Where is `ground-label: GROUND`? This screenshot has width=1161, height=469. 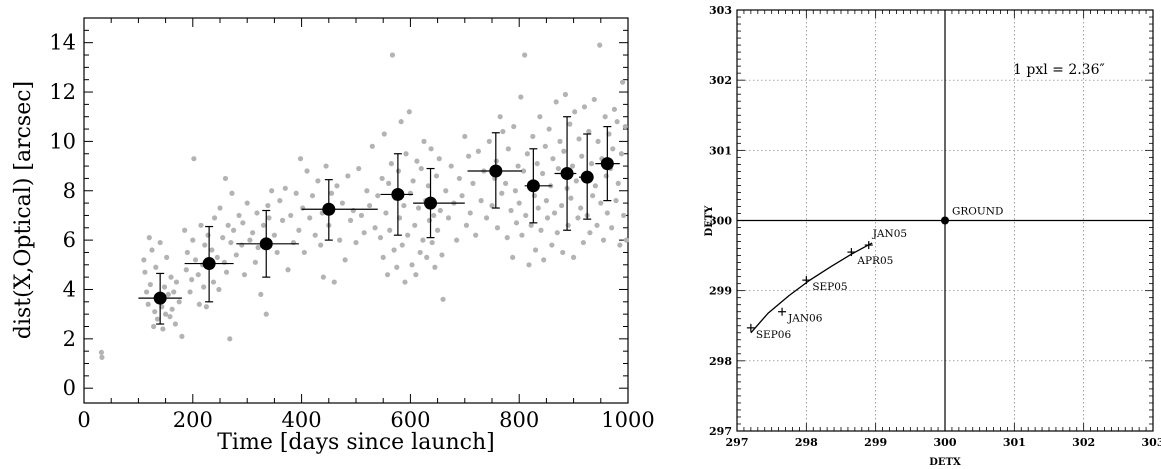 ground-label: GROUND is located at coordinates (977, 212).